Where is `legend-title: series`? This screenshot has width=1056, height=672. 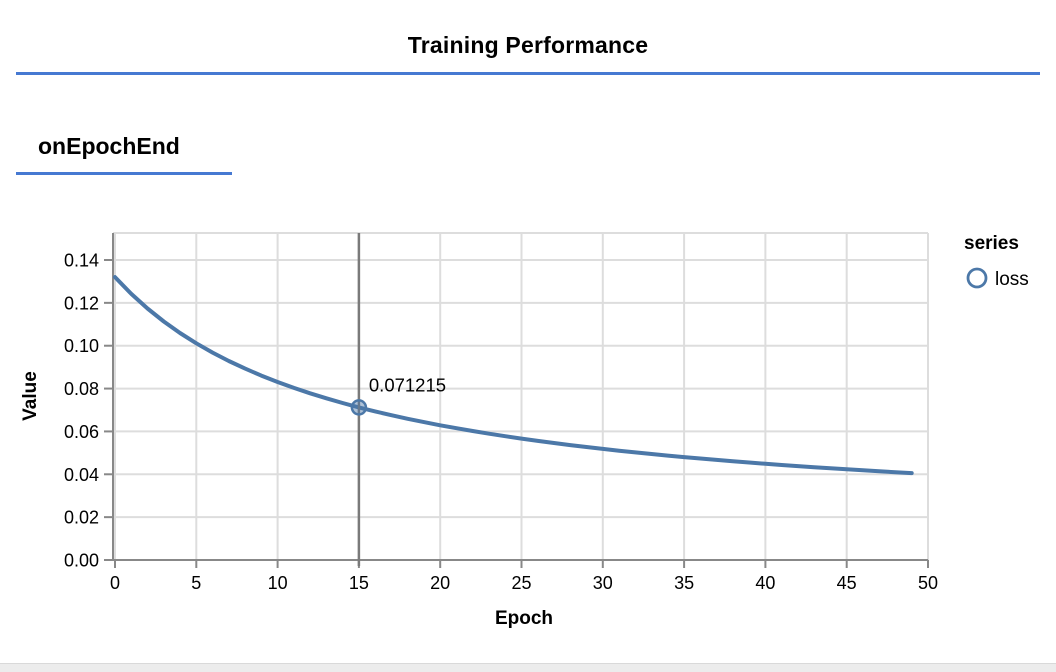 legend-title: series is located at coordinates (991, 243).